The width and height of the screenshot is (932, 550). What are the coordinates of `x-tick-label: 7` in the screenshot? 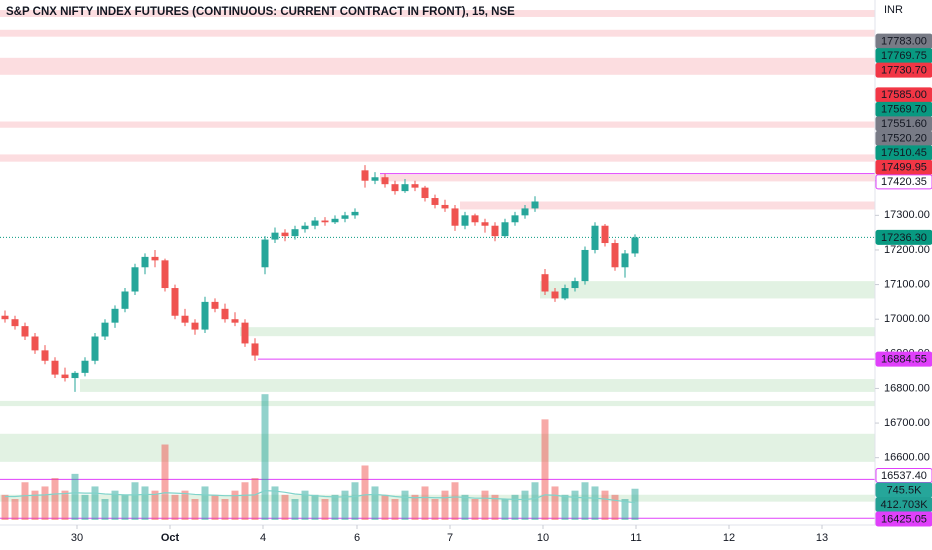 It's located at (450, 538).